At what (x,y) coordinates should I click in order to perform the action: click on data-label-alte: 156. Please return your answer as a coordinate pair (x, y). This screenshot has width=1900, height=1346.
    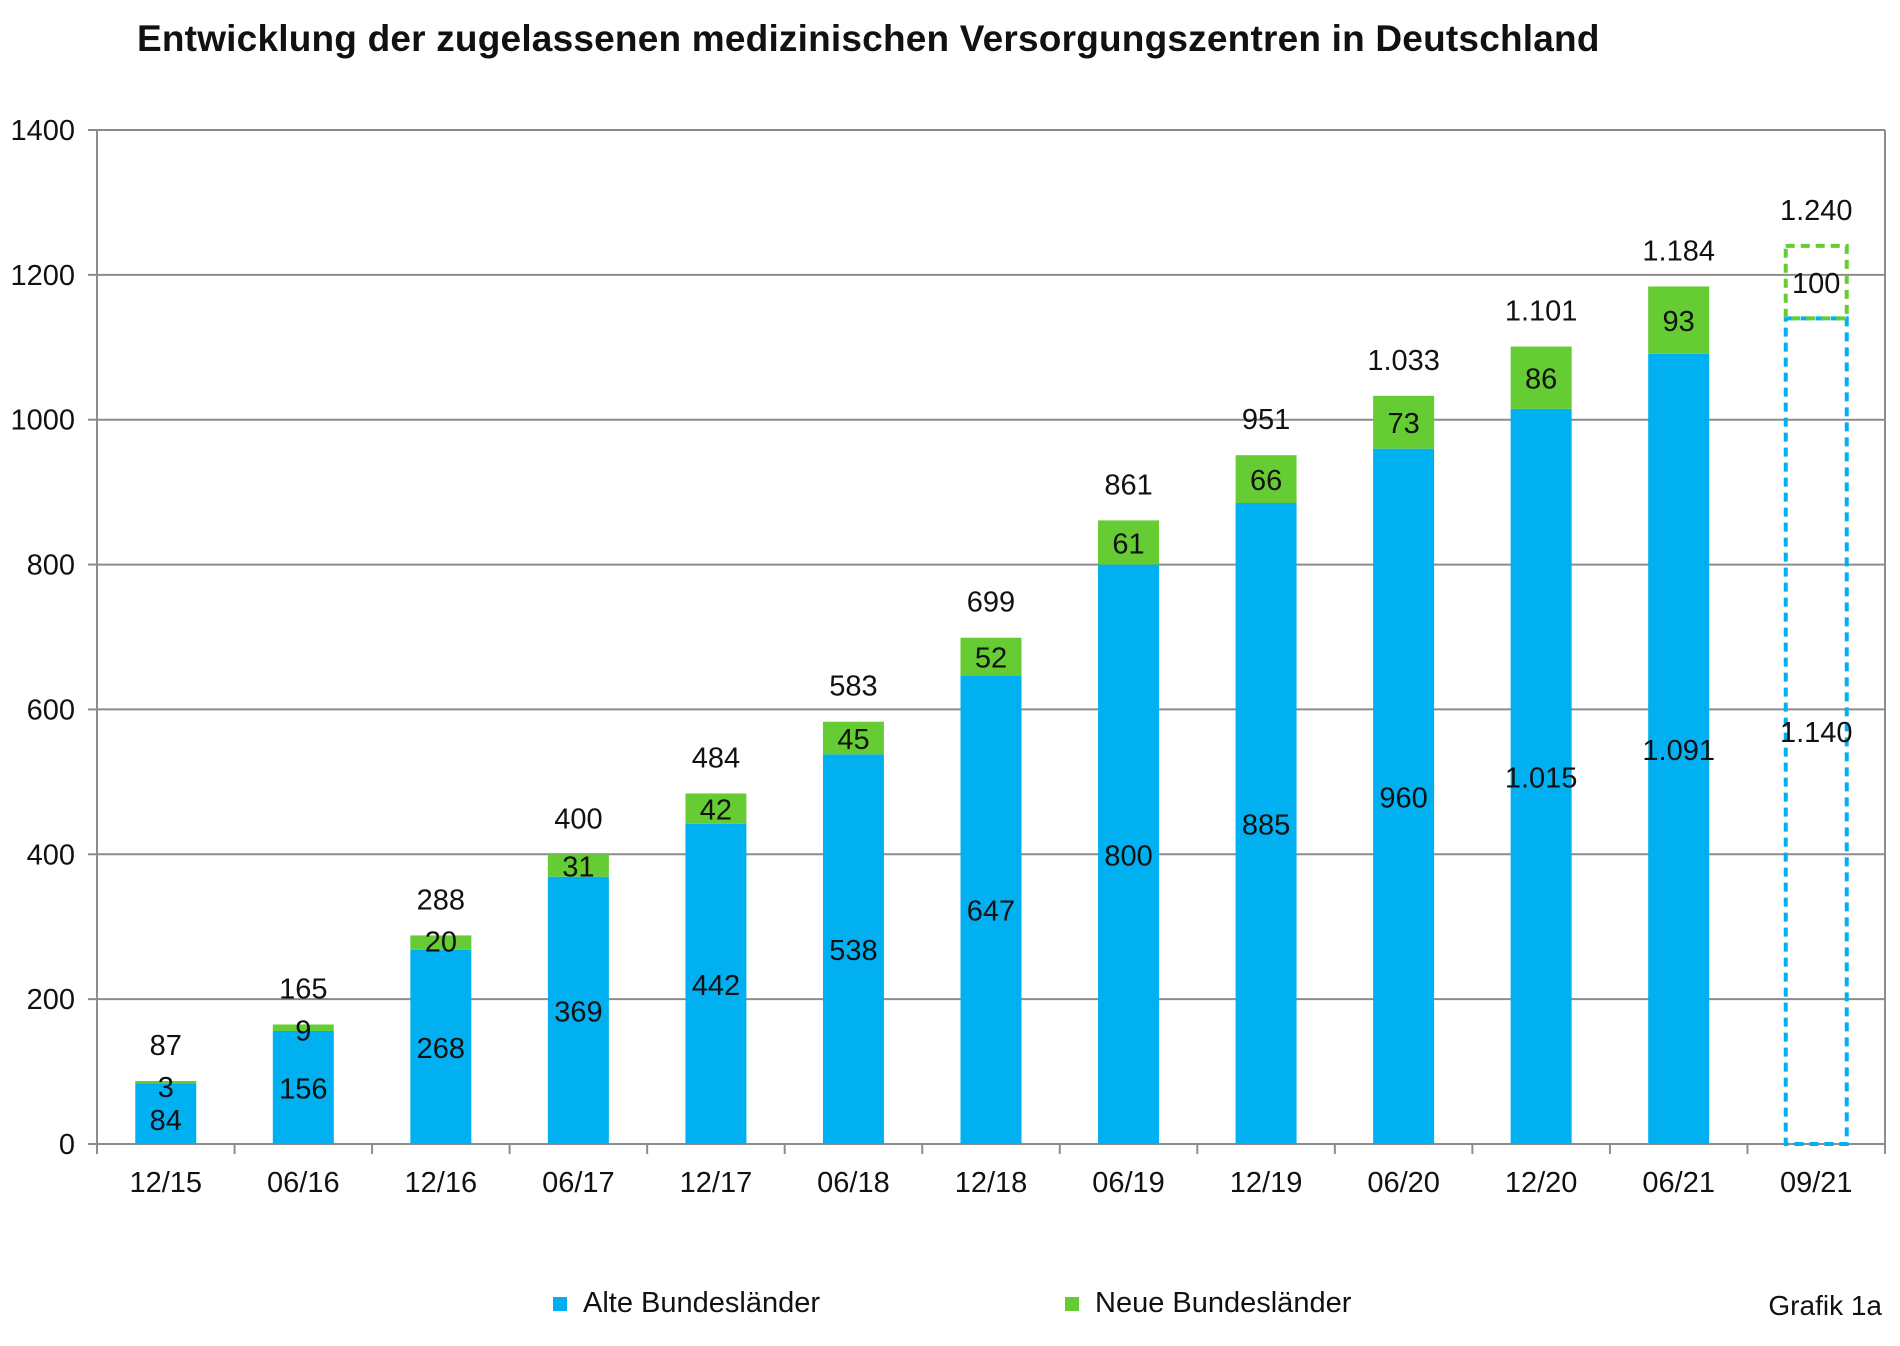
    Looking at the image, I should click on (303, 1090).